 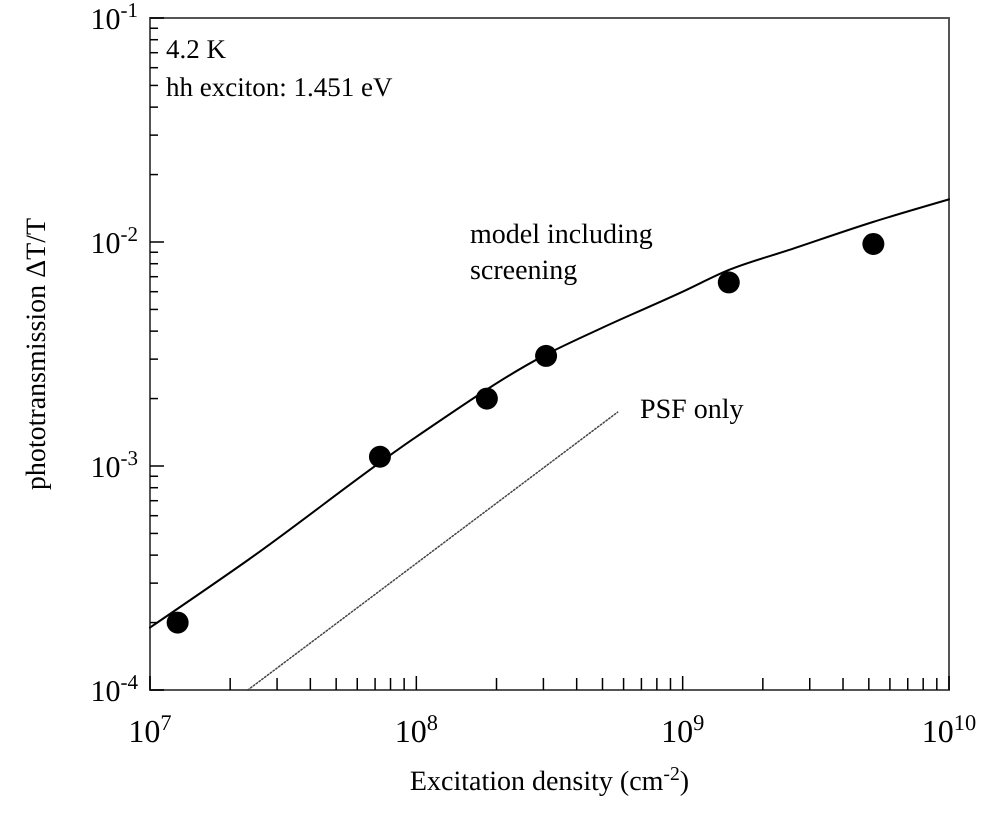 What do you see at coordinates (949, 729) in the screenshot?
I see `x-tick-label: 10$^{10}$` at bounding box center [949, 729].